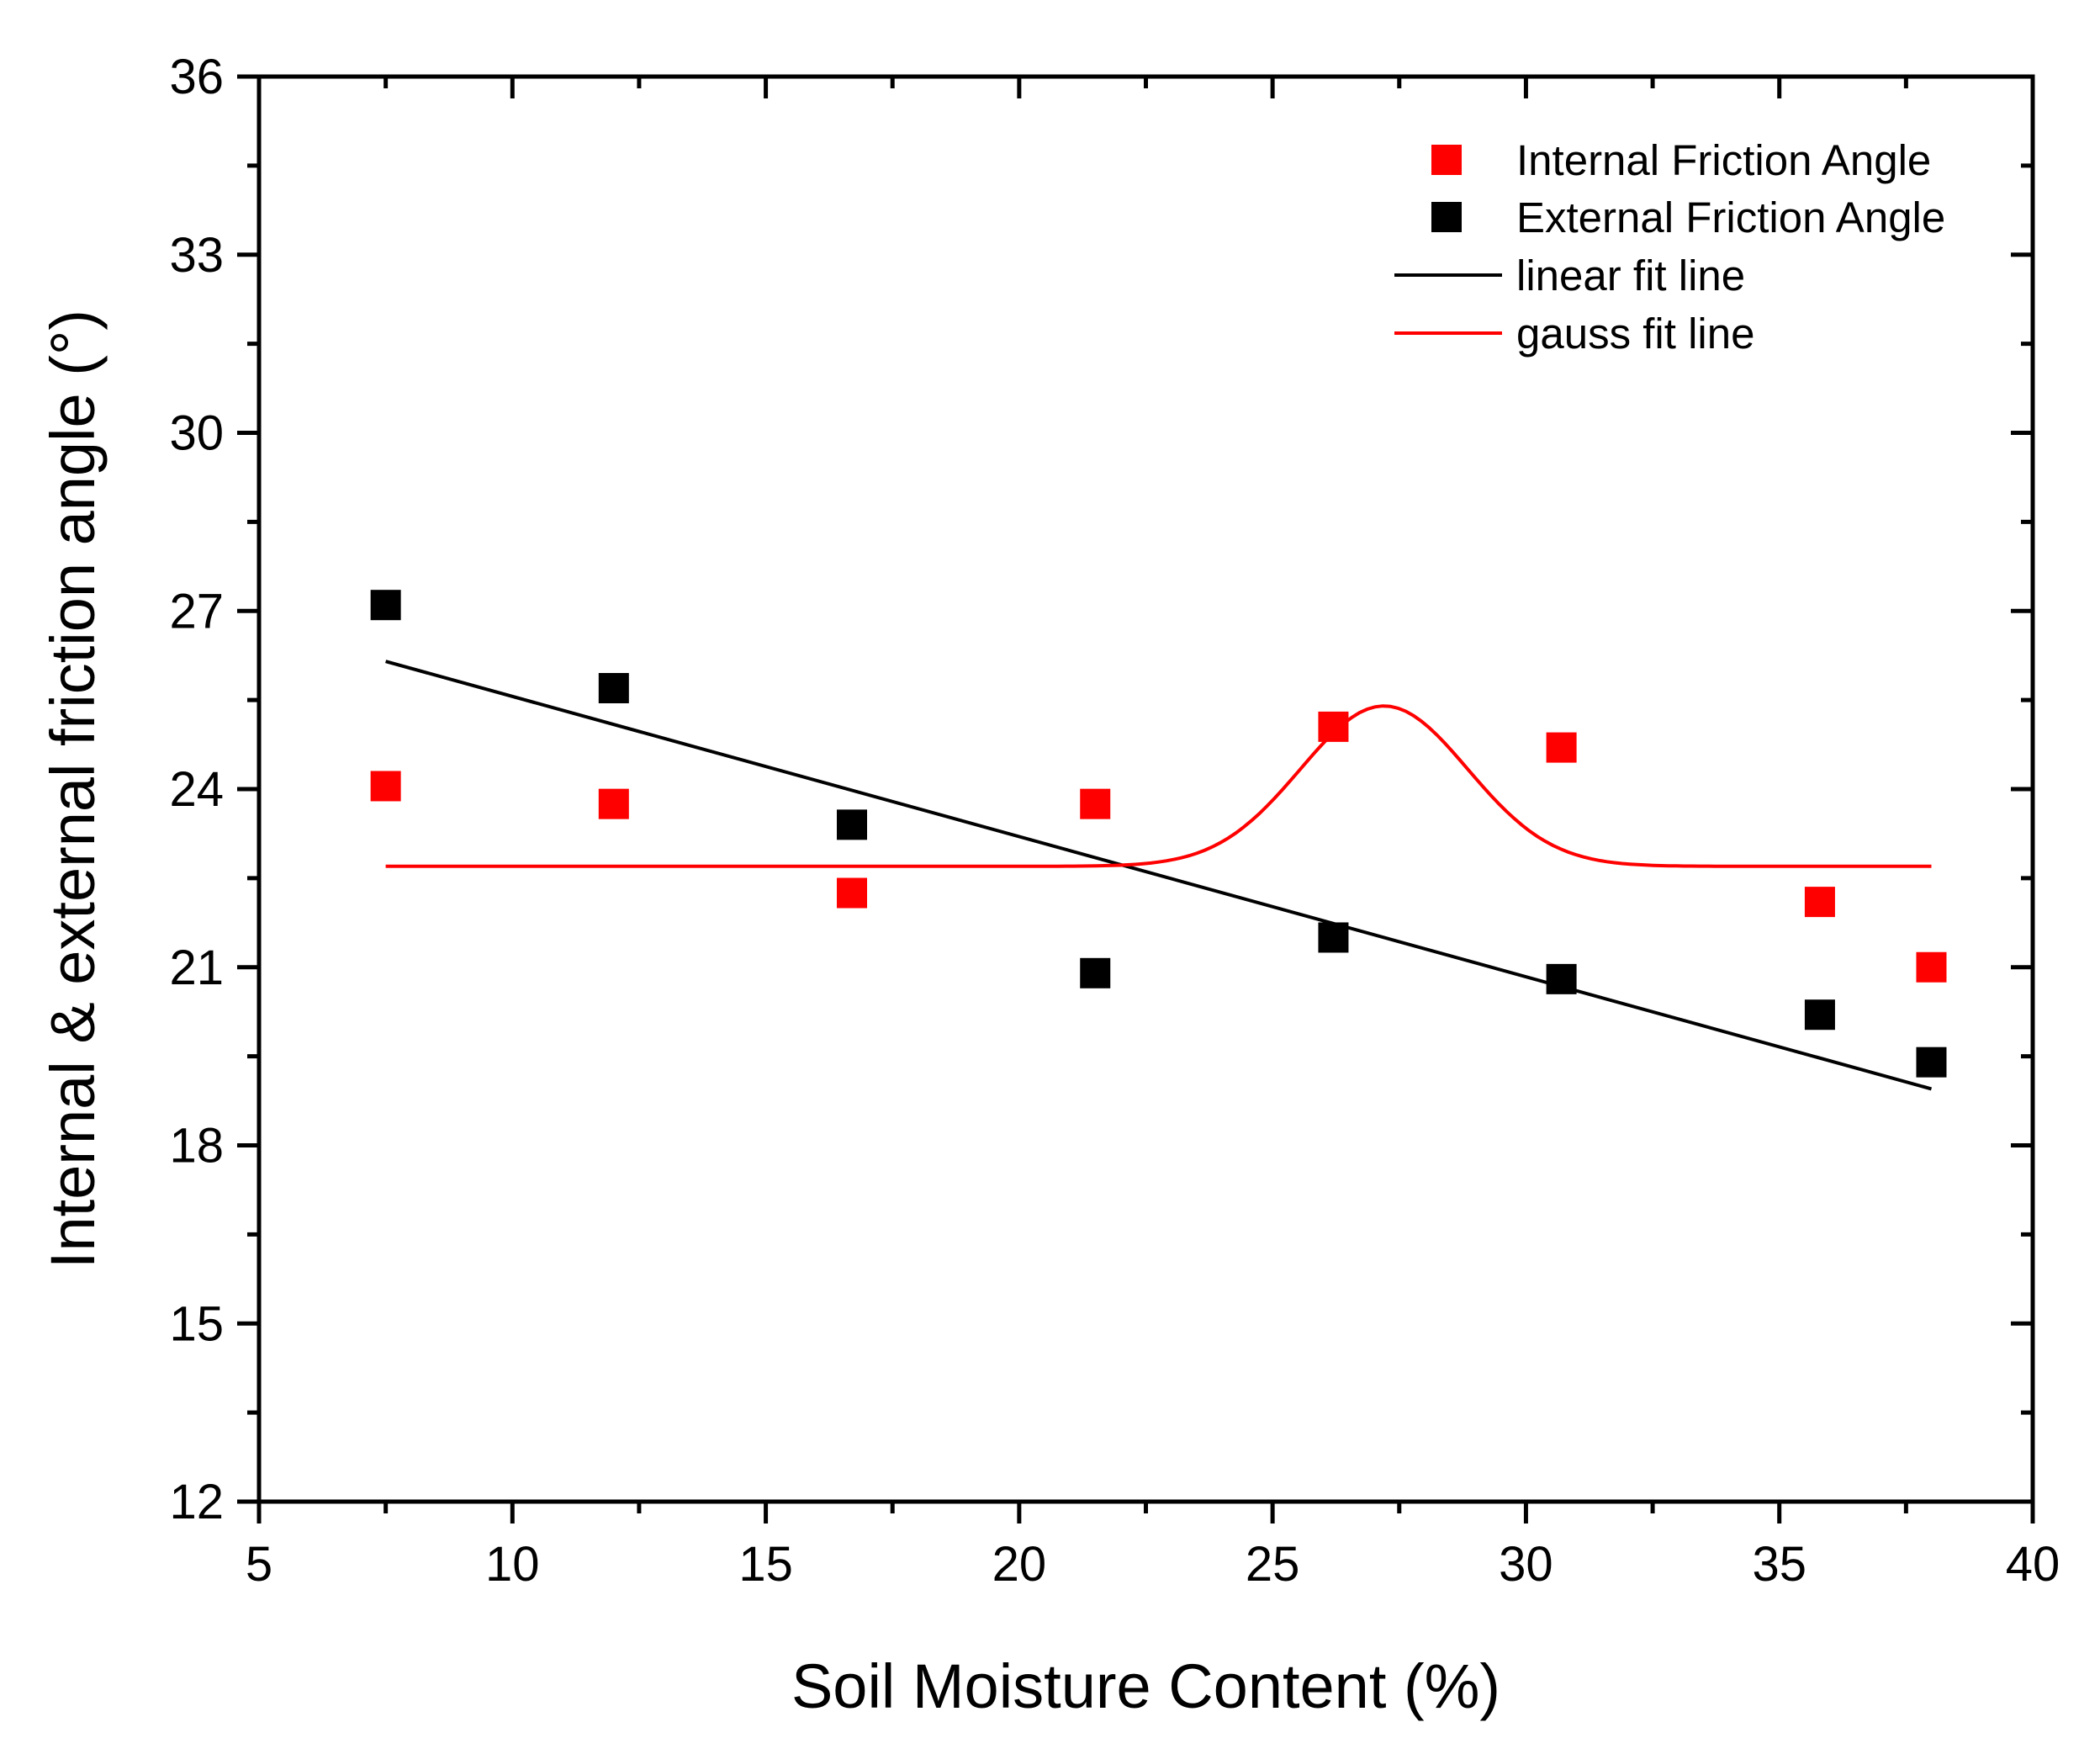  What do you see at coordinates (196, 256) in the screenshot?
I see `y-tick-label: 33` at bounding box center [196, 256].